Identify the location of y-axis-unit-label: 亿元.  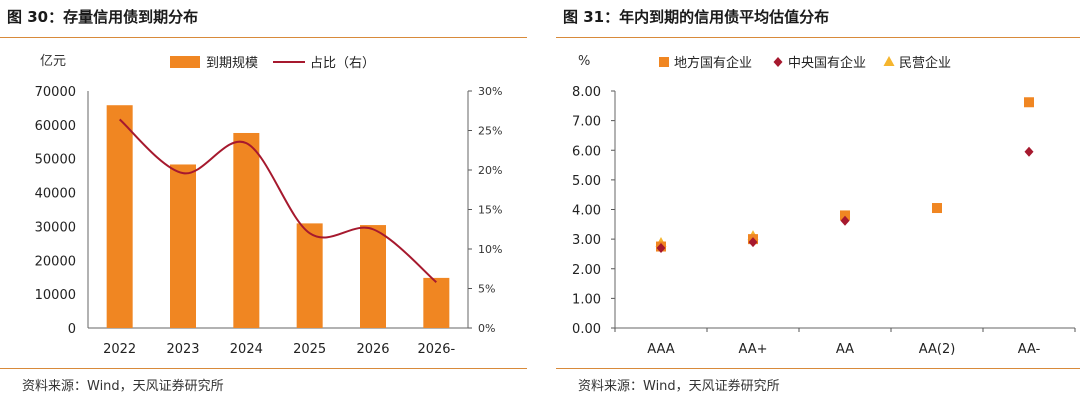
(53, 61).